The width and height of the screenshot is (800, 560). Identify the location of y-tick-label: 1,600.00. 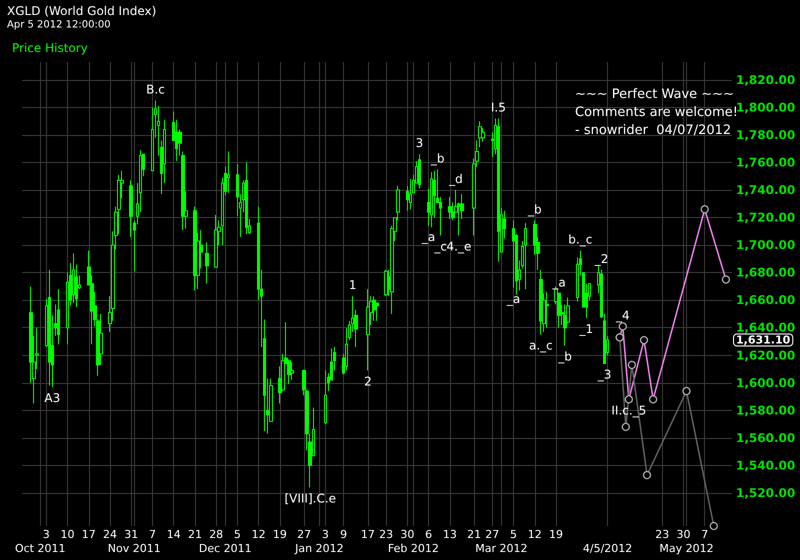
(766, 383).